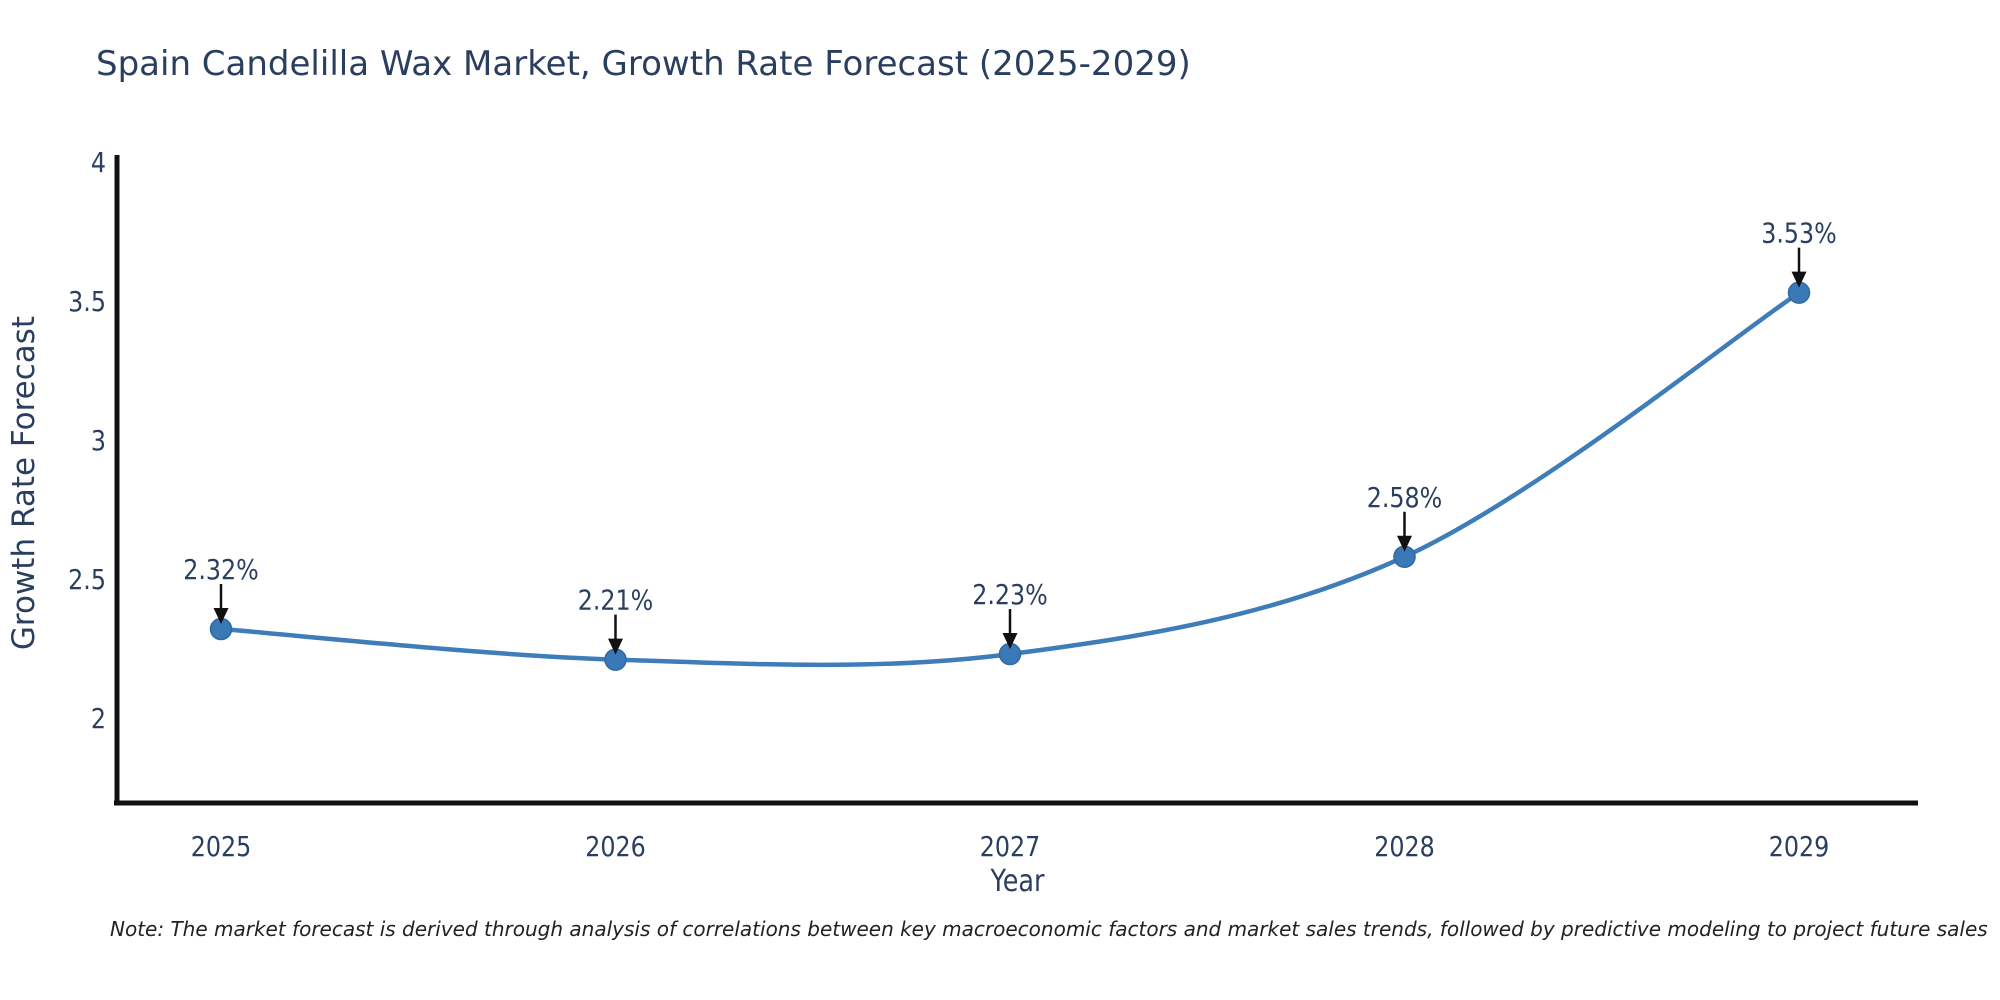 The height and width of the screenshot is (1000, 2000). Describe the element at coordinates (98, 441) in the screenshot. I see `y-tick-label: 3` at that location.